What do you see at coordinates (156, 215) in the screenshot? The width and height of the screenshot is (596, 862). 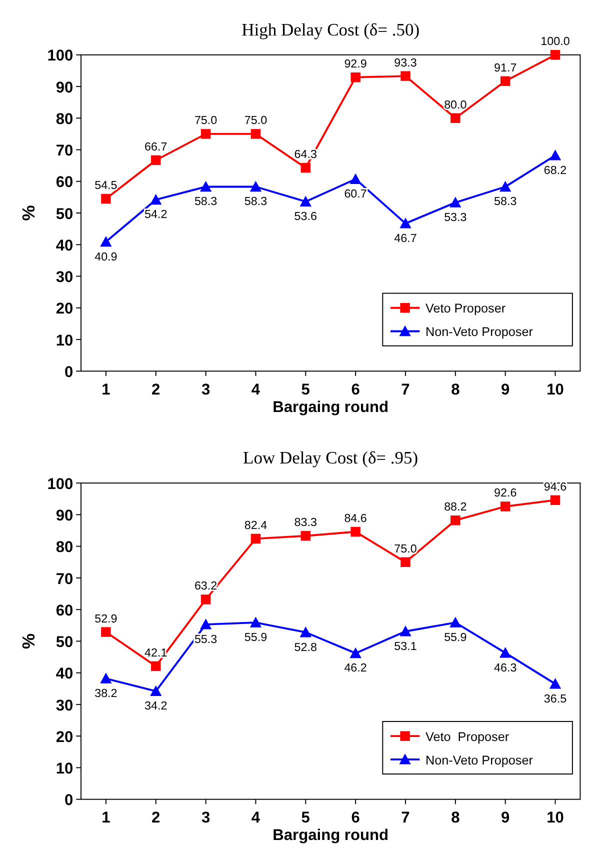 I see `data-label: 54.2` at bounding box center [156, 215].